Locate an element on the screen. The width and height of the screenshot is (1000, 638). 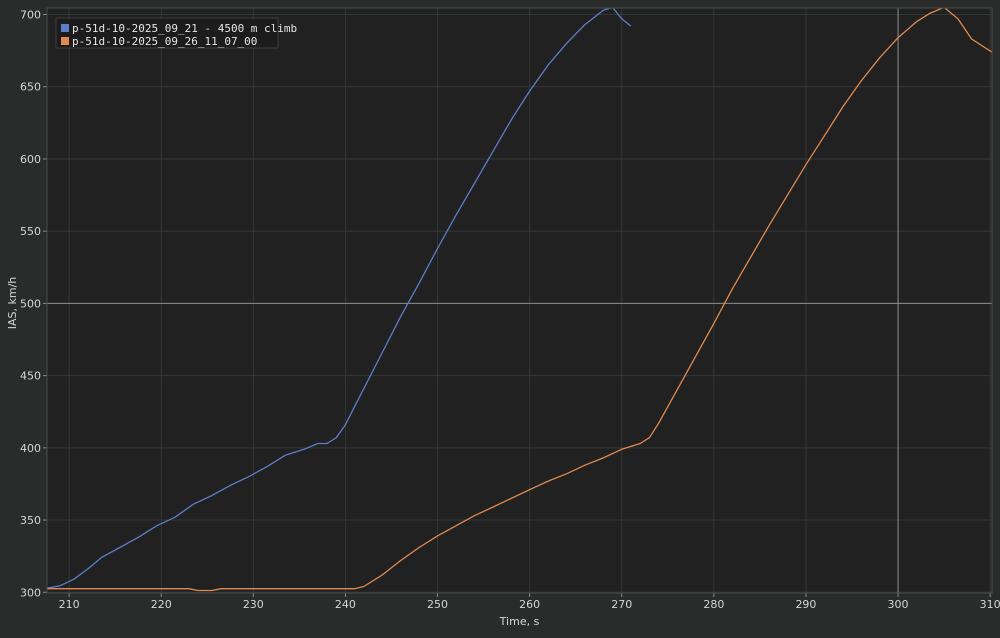
y-axis-label: IAS, km/h is located at coordinates (12, 303).